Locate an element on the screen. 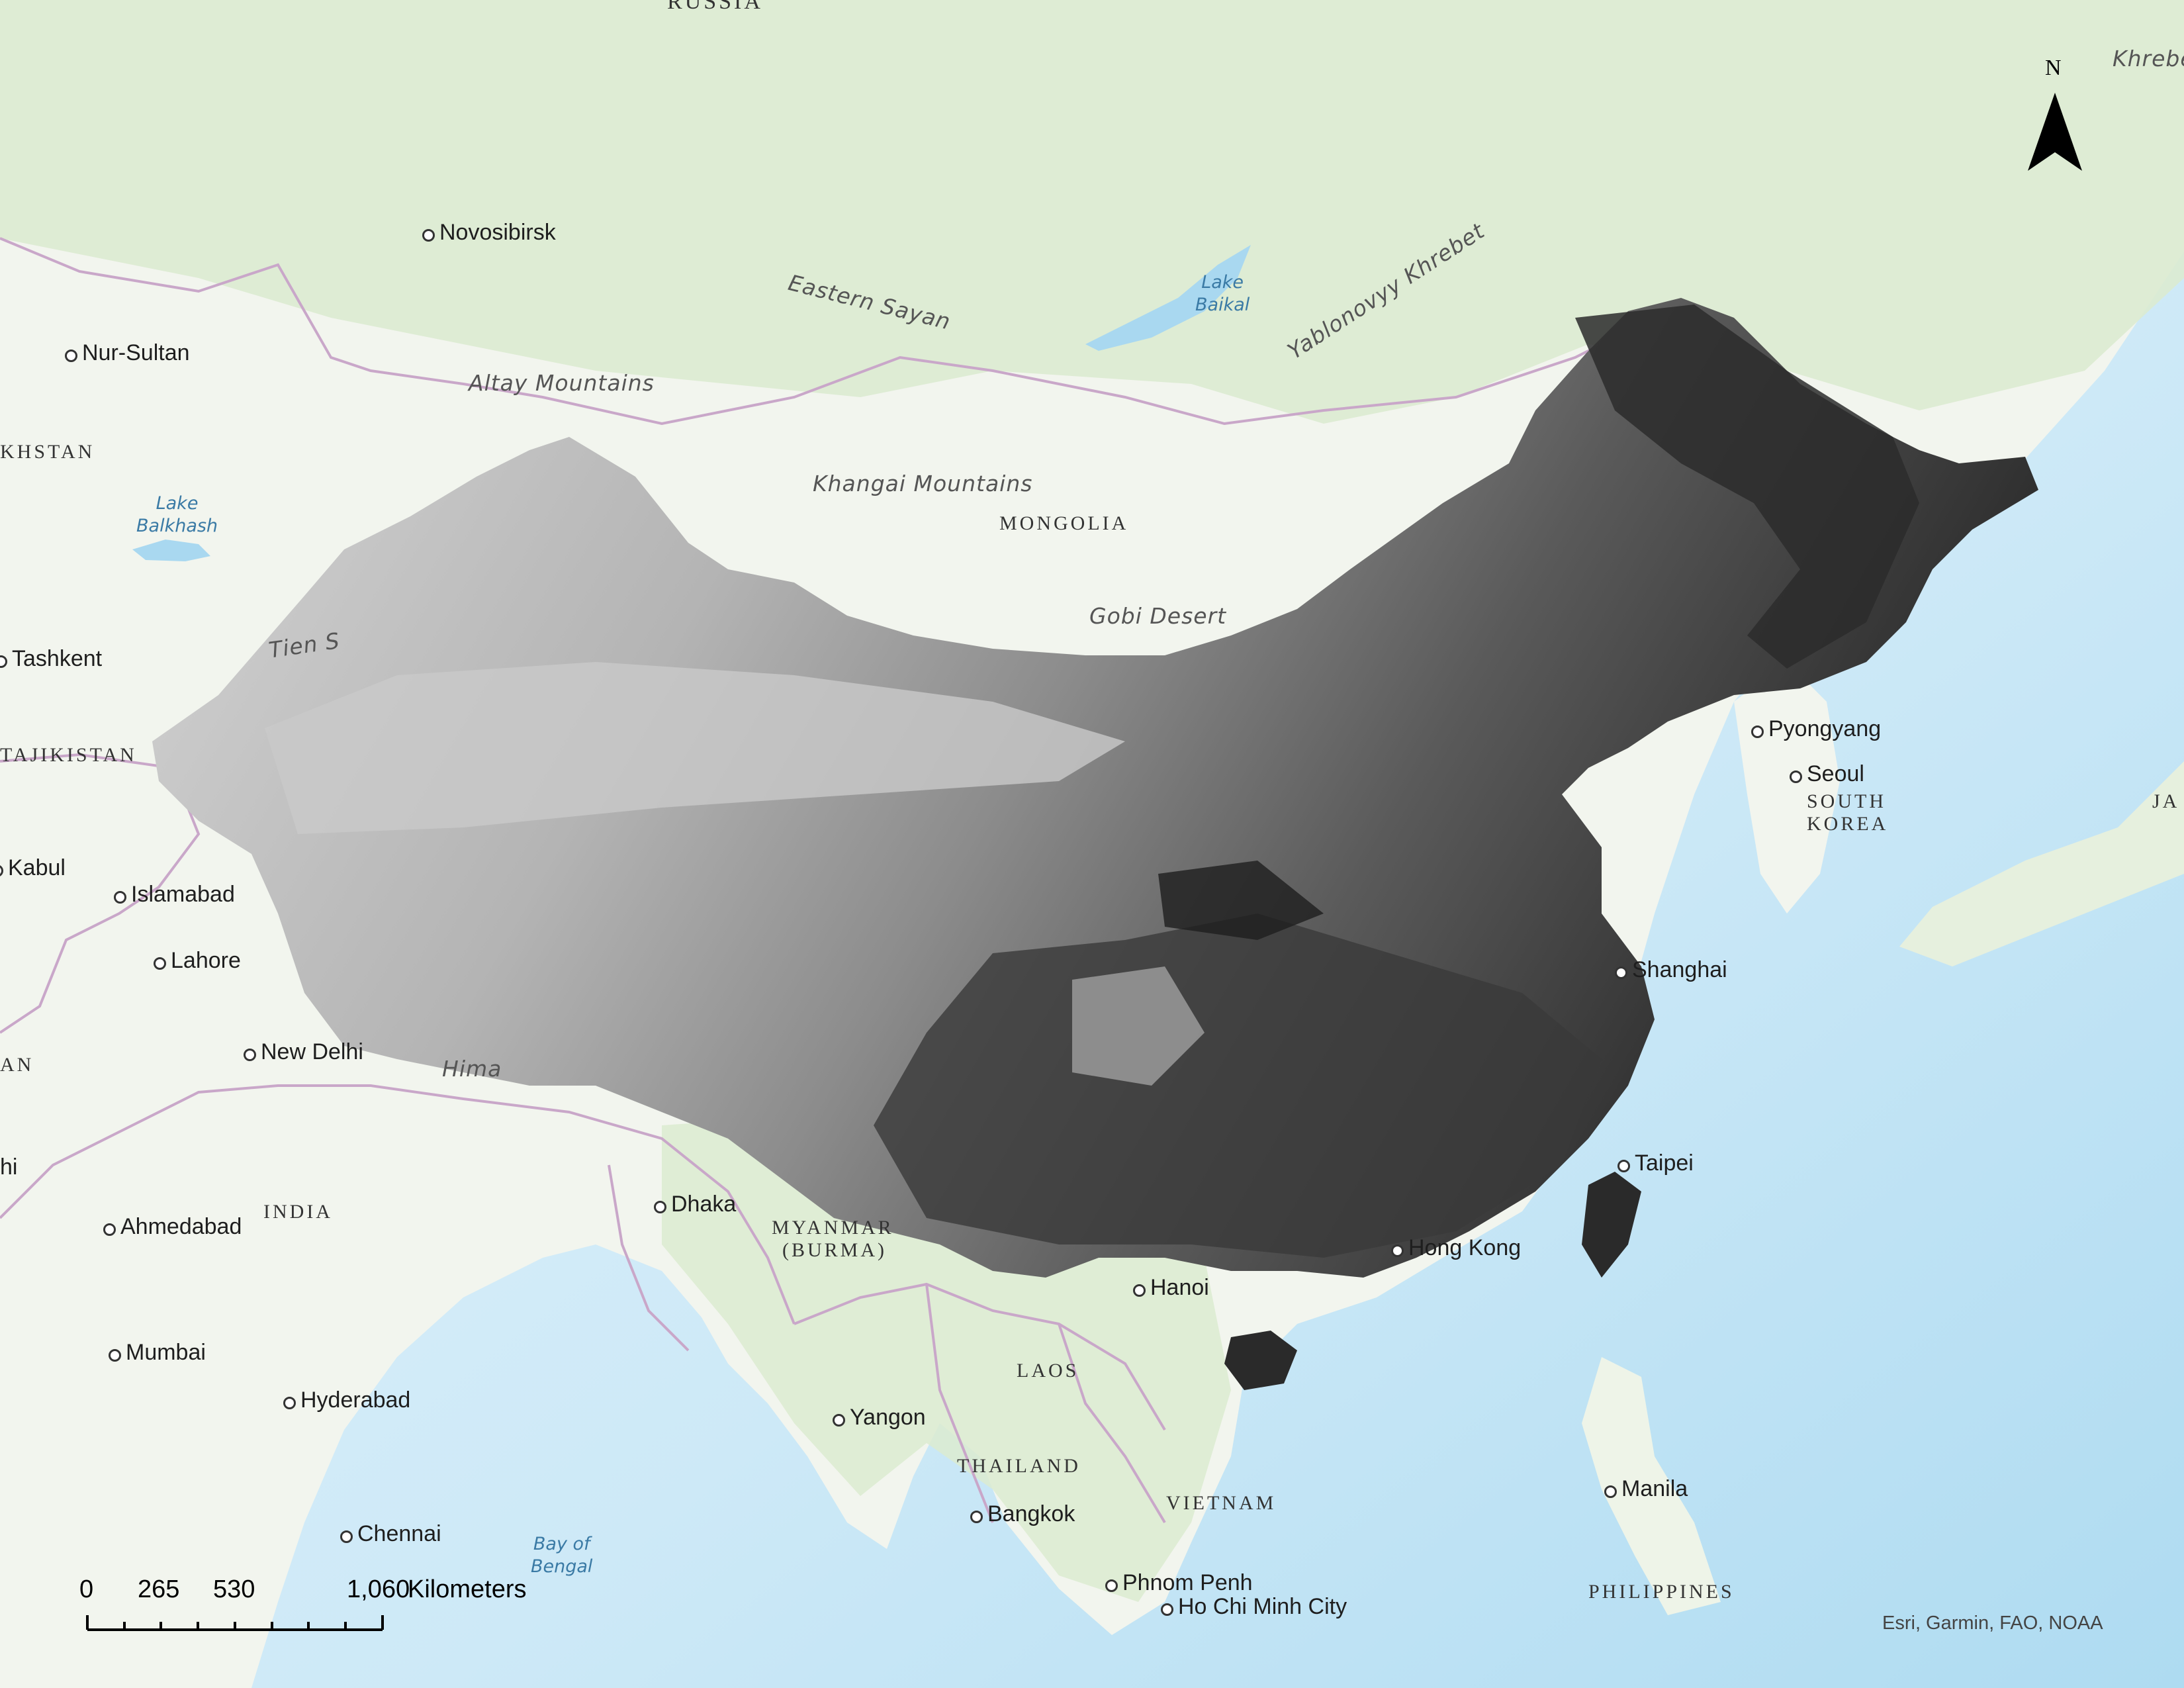 Image resolution: width=2184 pixels, height=1688 pixels. city-dhaka: Dhaka is located at coordinates (695, 1204).